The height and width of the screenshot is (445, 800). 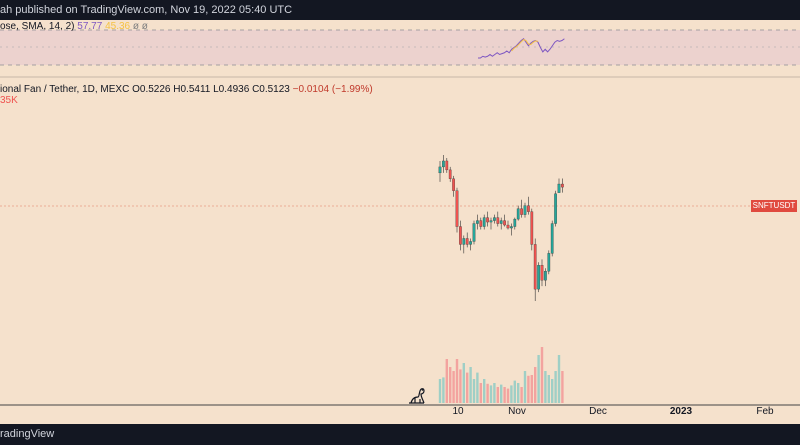 What do you see at coordinates (681, 411) in the screenshot?
I see `x-tick-label: 2023` at bounding box center [681, 411].